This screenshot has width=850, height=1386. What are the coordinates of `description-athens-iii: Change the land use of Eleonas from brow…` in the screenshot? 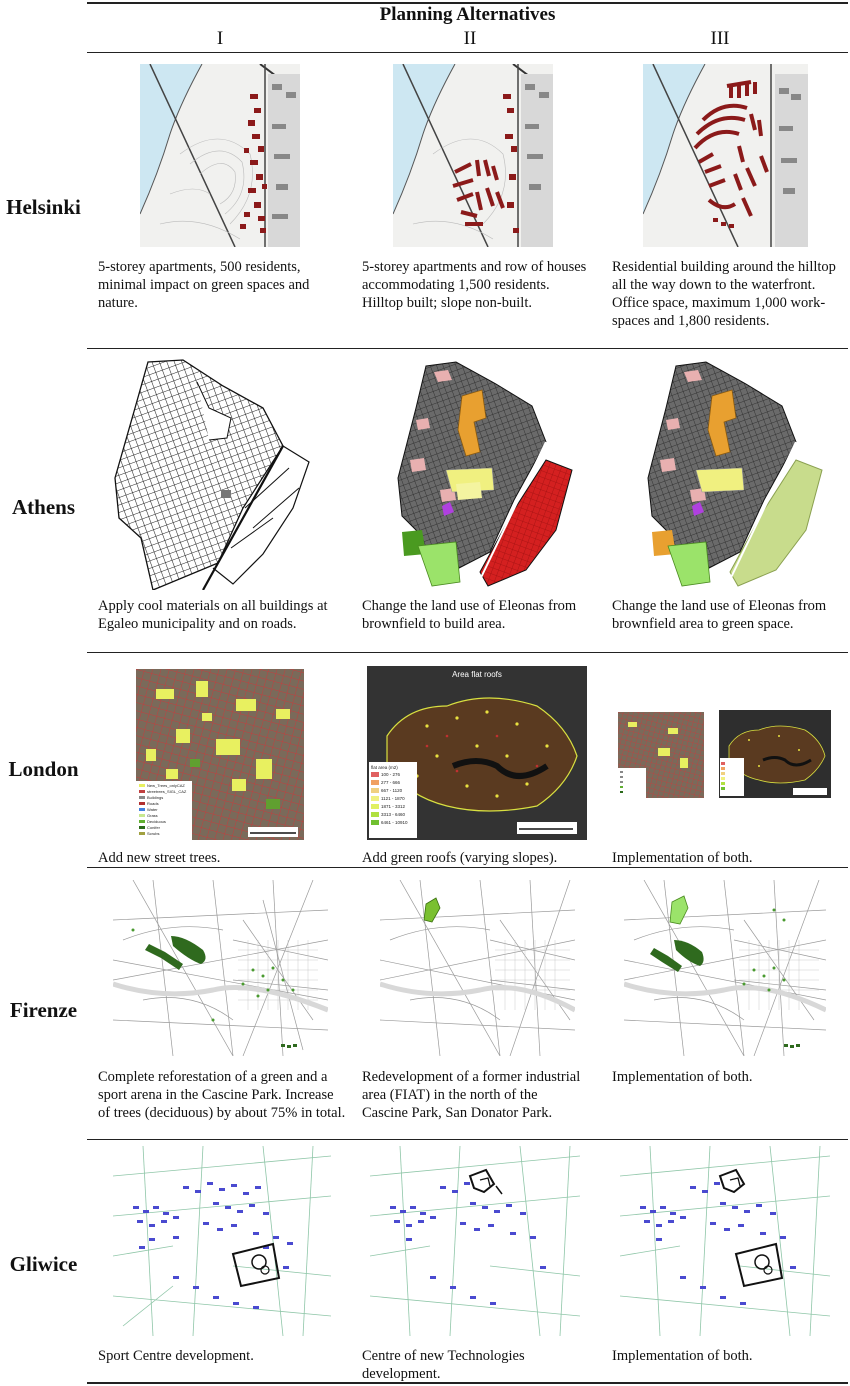 It's located at (719, 615).